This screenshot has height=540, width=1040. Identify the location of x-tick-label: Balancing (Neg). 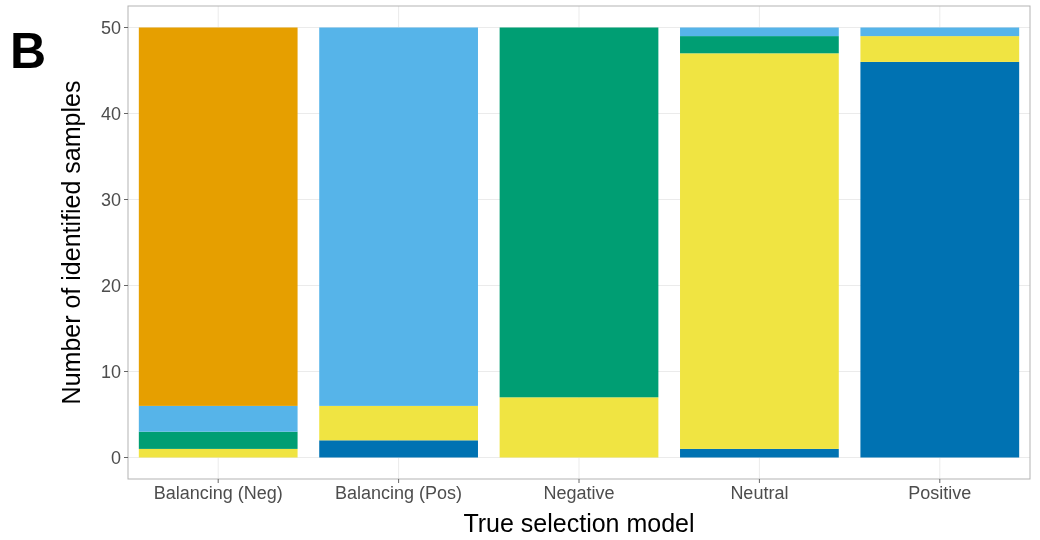
(218, 493).